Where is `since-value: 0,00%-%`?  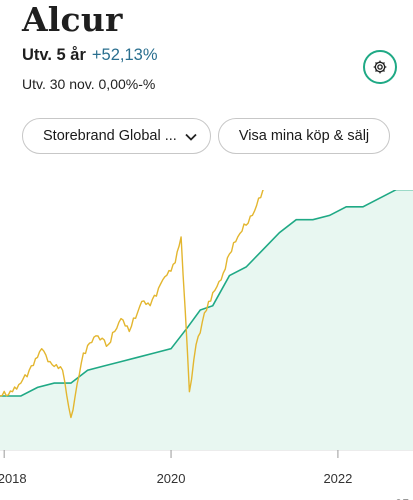
since-value: 0,00%-% is located at coordinates (127, 84).